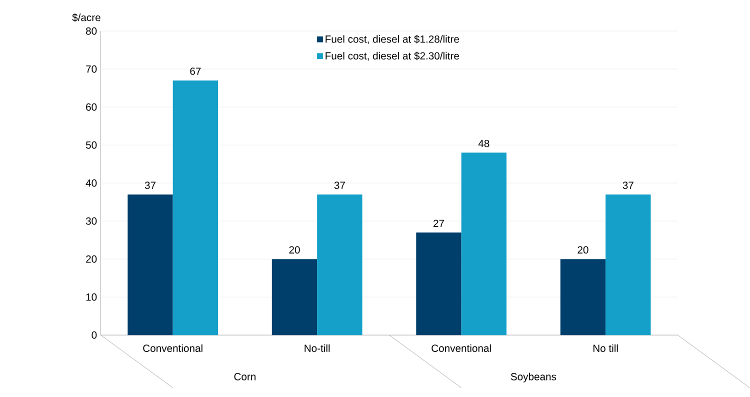 This screenshot has width=750, height=397. What do you see at coordinates (91, 183) in the screenshot?
I see `y-tick-label: 40` at bounding box center [91, 183].